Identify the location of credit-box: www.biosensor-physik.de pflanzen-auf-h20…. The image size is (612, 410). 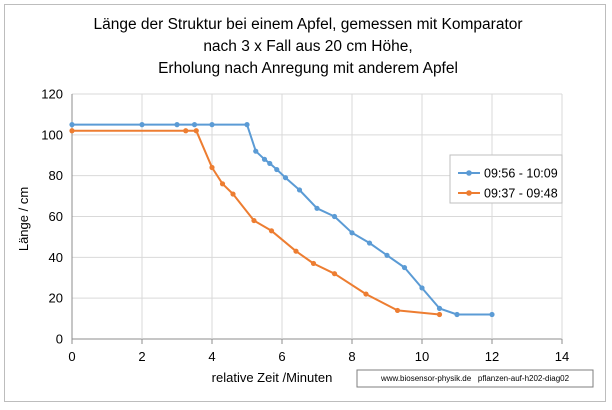
(475, 378).